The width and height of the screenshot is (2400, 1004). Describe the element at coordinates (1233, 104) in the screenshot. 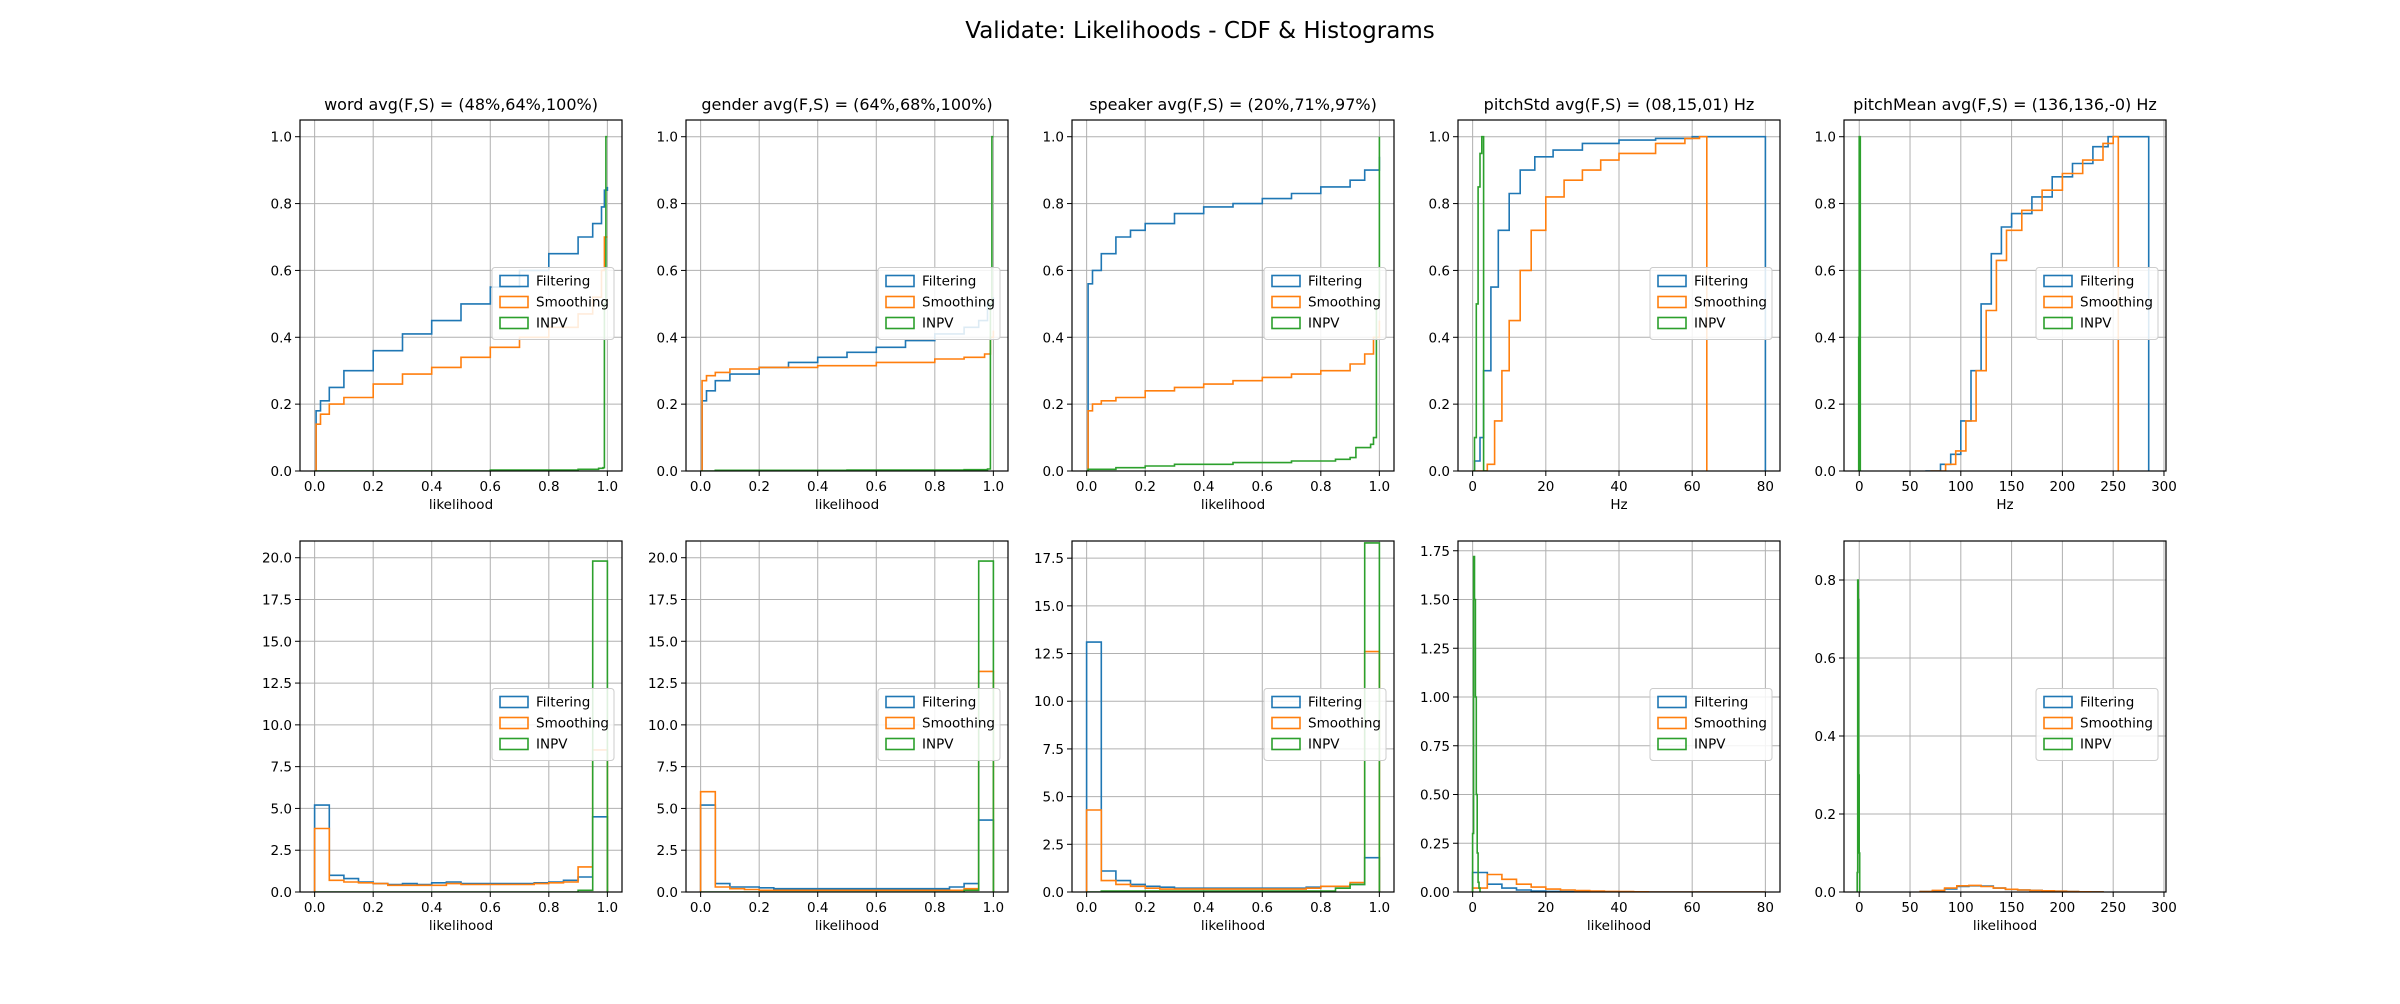

I see `subplot-title: speaker avg(F,S) = (20%,71%,97%)` at that location.